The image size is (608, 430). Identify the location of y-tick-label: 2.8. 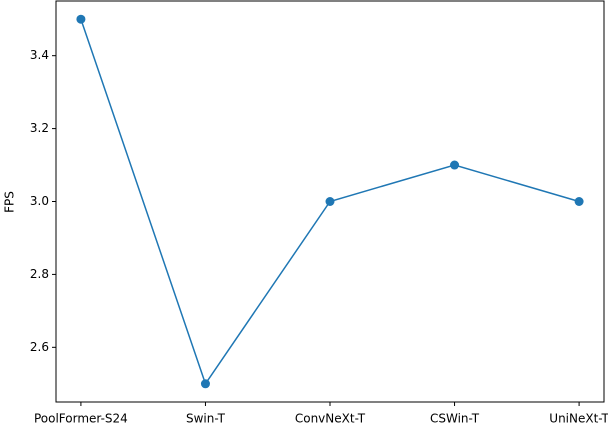
(39, 274).